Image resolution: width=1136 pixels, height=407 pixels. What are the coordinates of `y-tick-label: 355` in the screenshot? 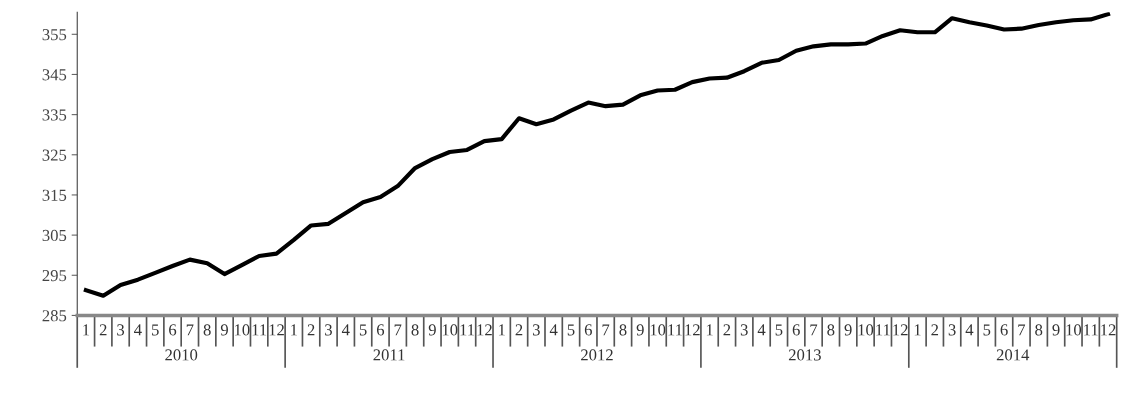 It's located at (54, 35).